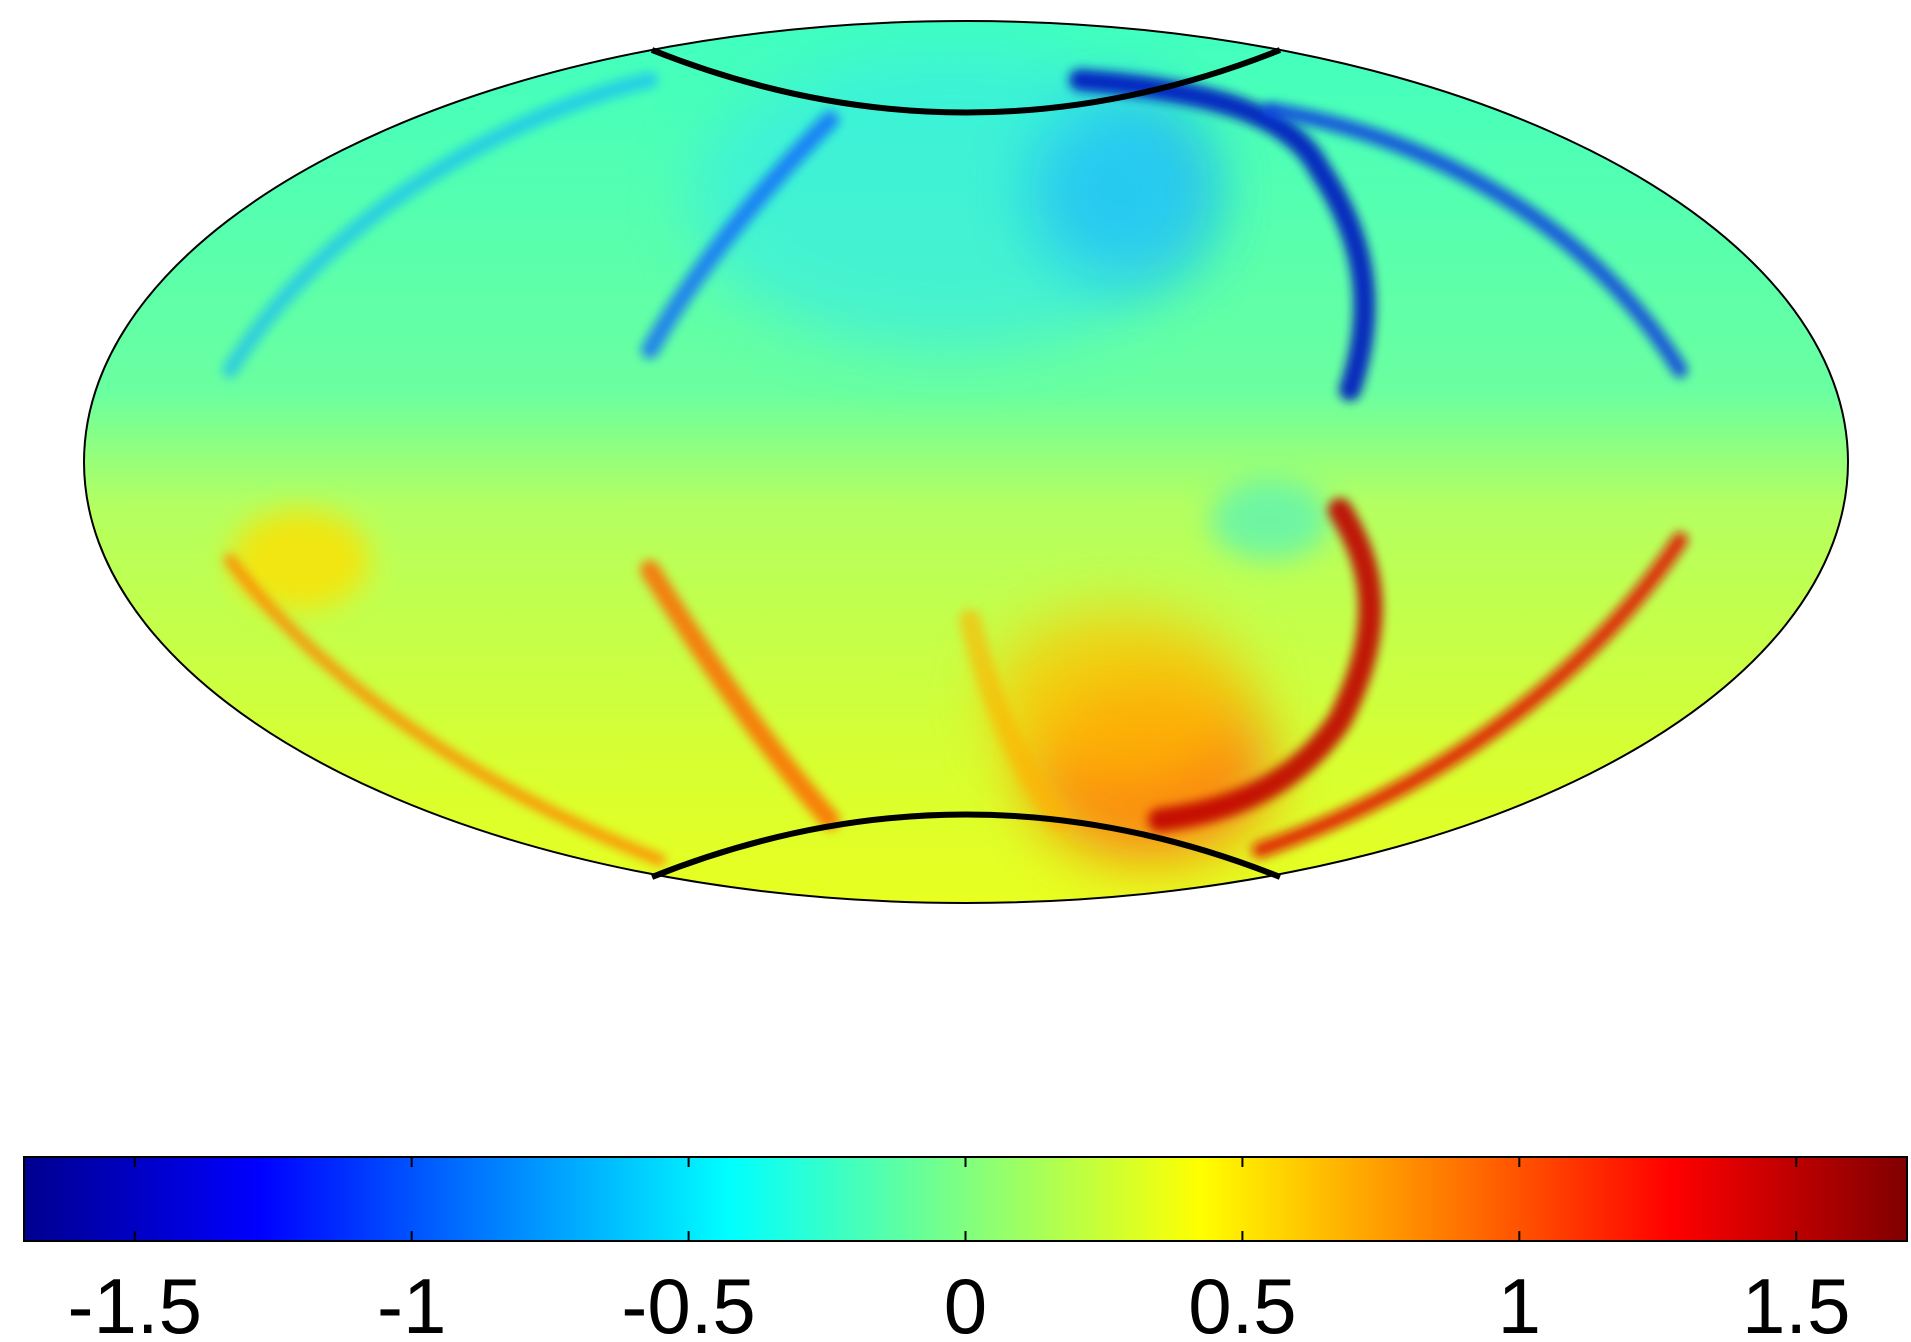 The image size is (1911, 1342). I want to click on colorbar-tick-label: -1.5, so click(135, 1302).